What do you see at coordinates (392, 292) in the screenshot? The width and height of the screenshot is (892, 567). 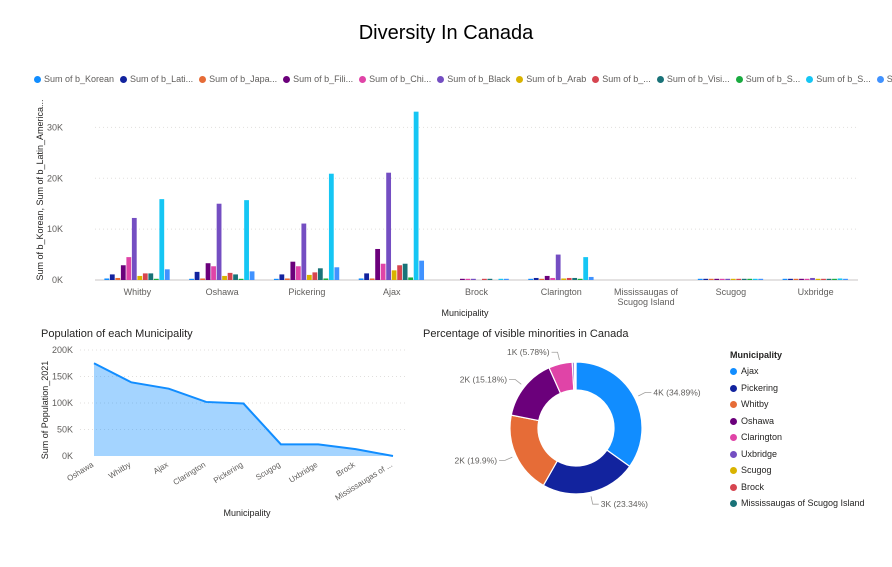 I see `x-tick-label-ajax: Ajax` at bounding box center [392, 292].